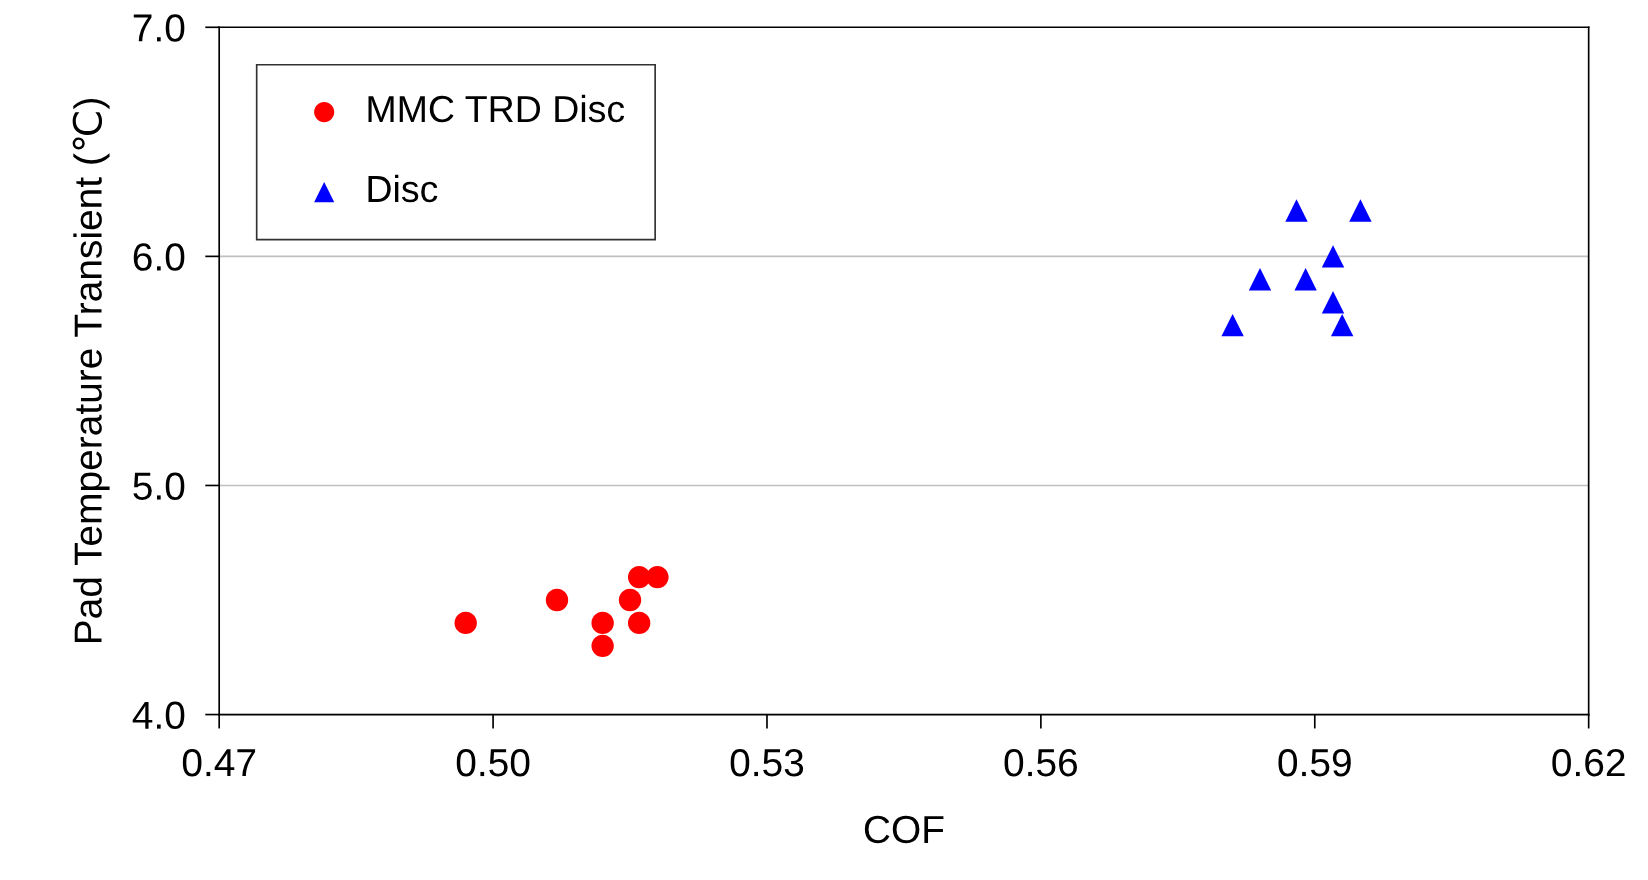 The height and width of the screenshot is (880, 1648). What do you see at coordinates (159, 257) in the screenshot?
I see `y-tick-label: 6.0` at bounding box center [159, 257].